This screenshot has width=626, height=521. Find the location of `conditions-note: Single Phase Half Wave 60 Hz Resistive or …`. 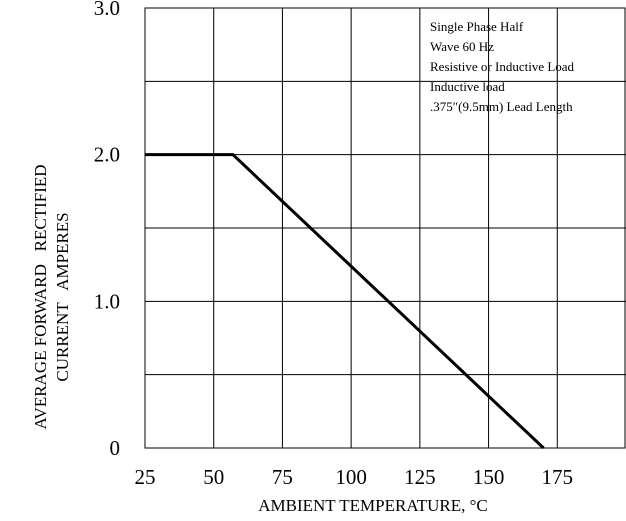

conditions-note: Single Phase Half Wave 60 Hz Resistive or … is located at coordinates (502, 66).